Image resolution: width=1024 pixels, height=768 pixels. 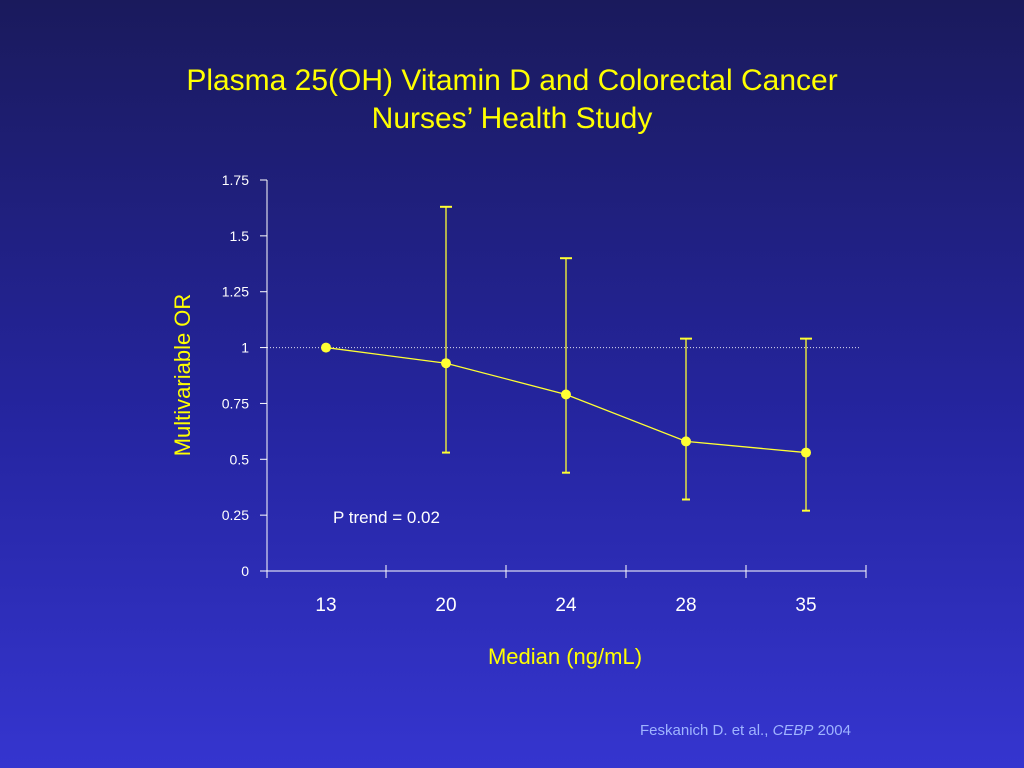 What do you see at coordinates (245, 571) in the screenshot?
I see `y-tick-label: 0` at bounding box center [245, 571].